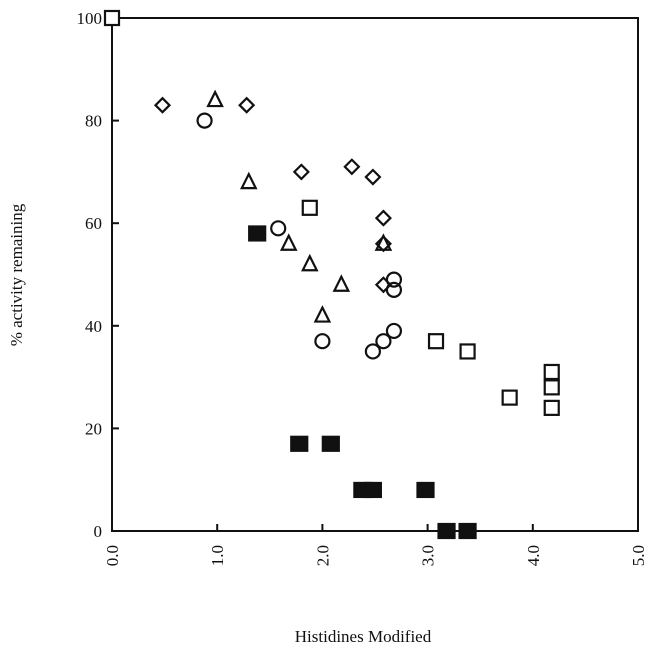  What do you see at coordinates (98, 531) in the screenshot?
I see `y-tick-label: 0` at bounding box center [98, 531].